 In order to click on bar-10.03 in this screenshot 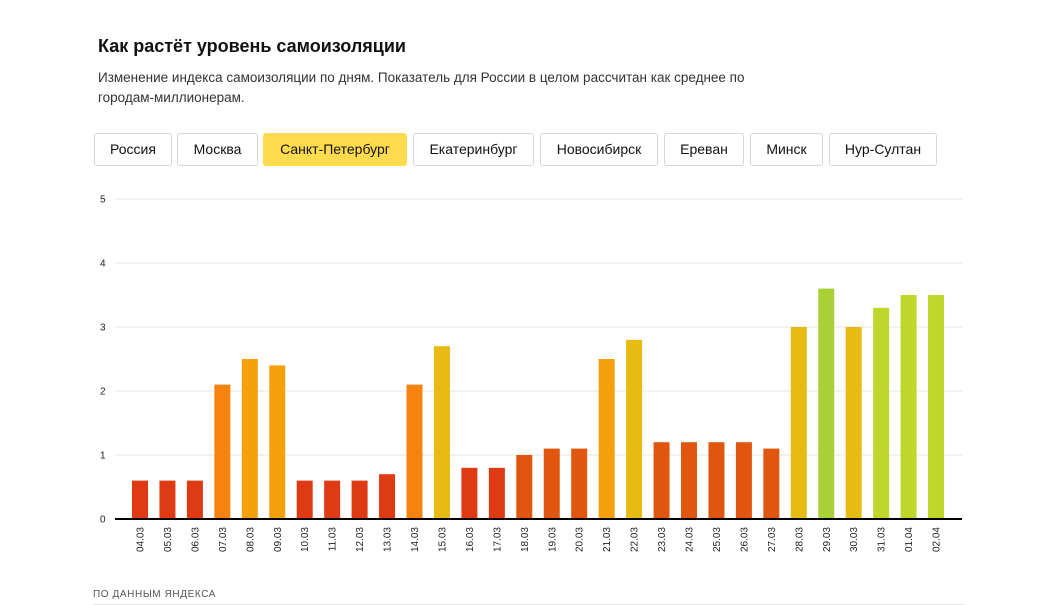, I will do `click(304, 499)`.